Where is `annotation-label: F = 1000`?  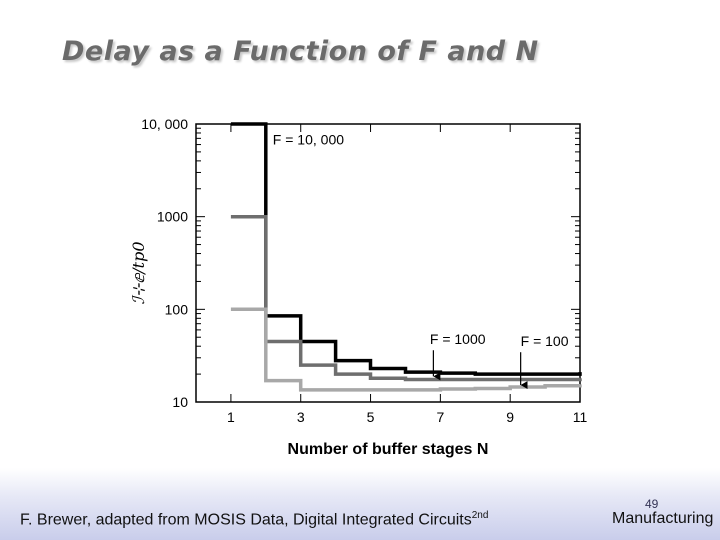 annotation-label: F = 1000 is located at coordinates (458, 339).